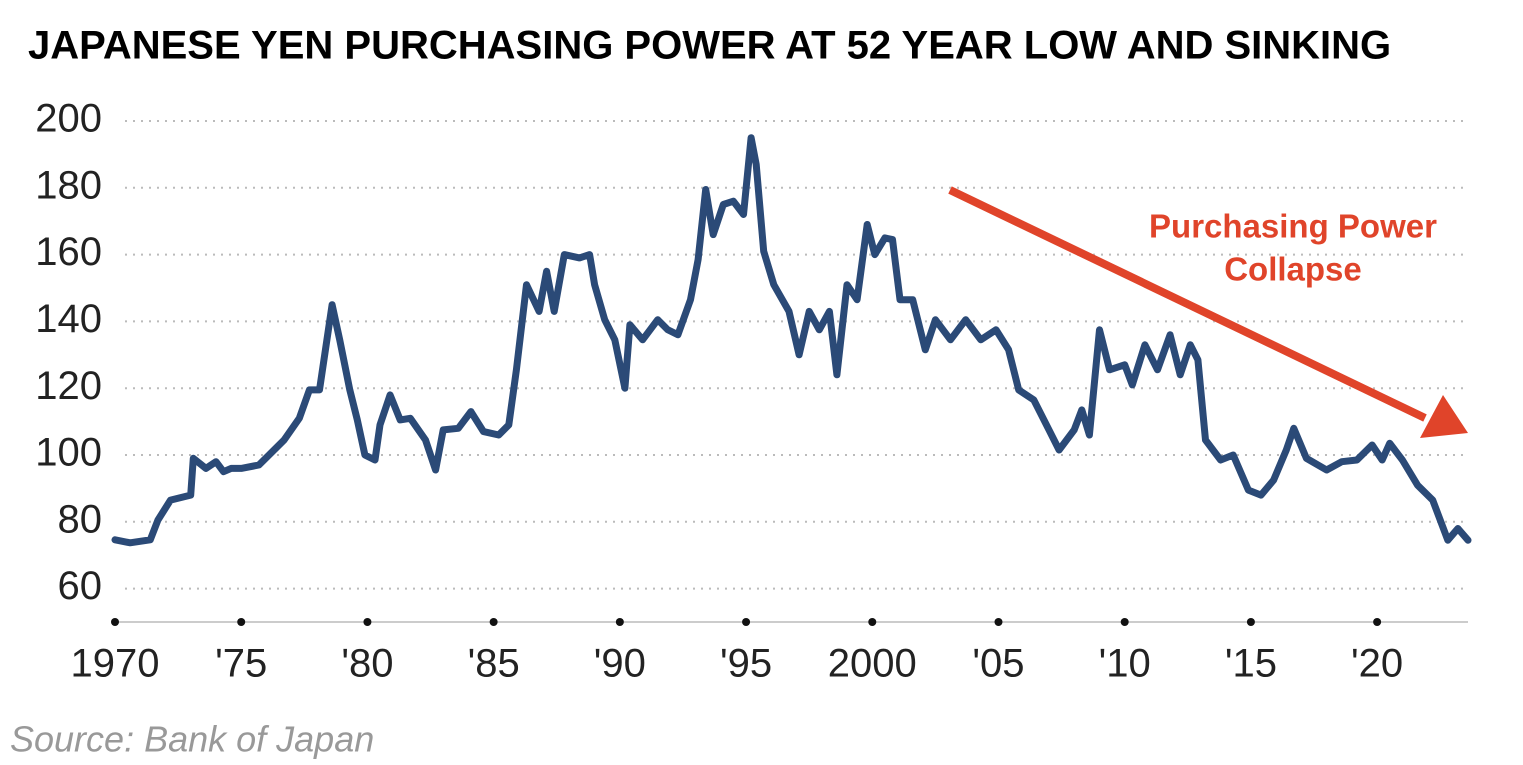 The height and width of the screenshot is (765, 1523). I want to click on source: Source: Bank of Japan, so click(192, 739).